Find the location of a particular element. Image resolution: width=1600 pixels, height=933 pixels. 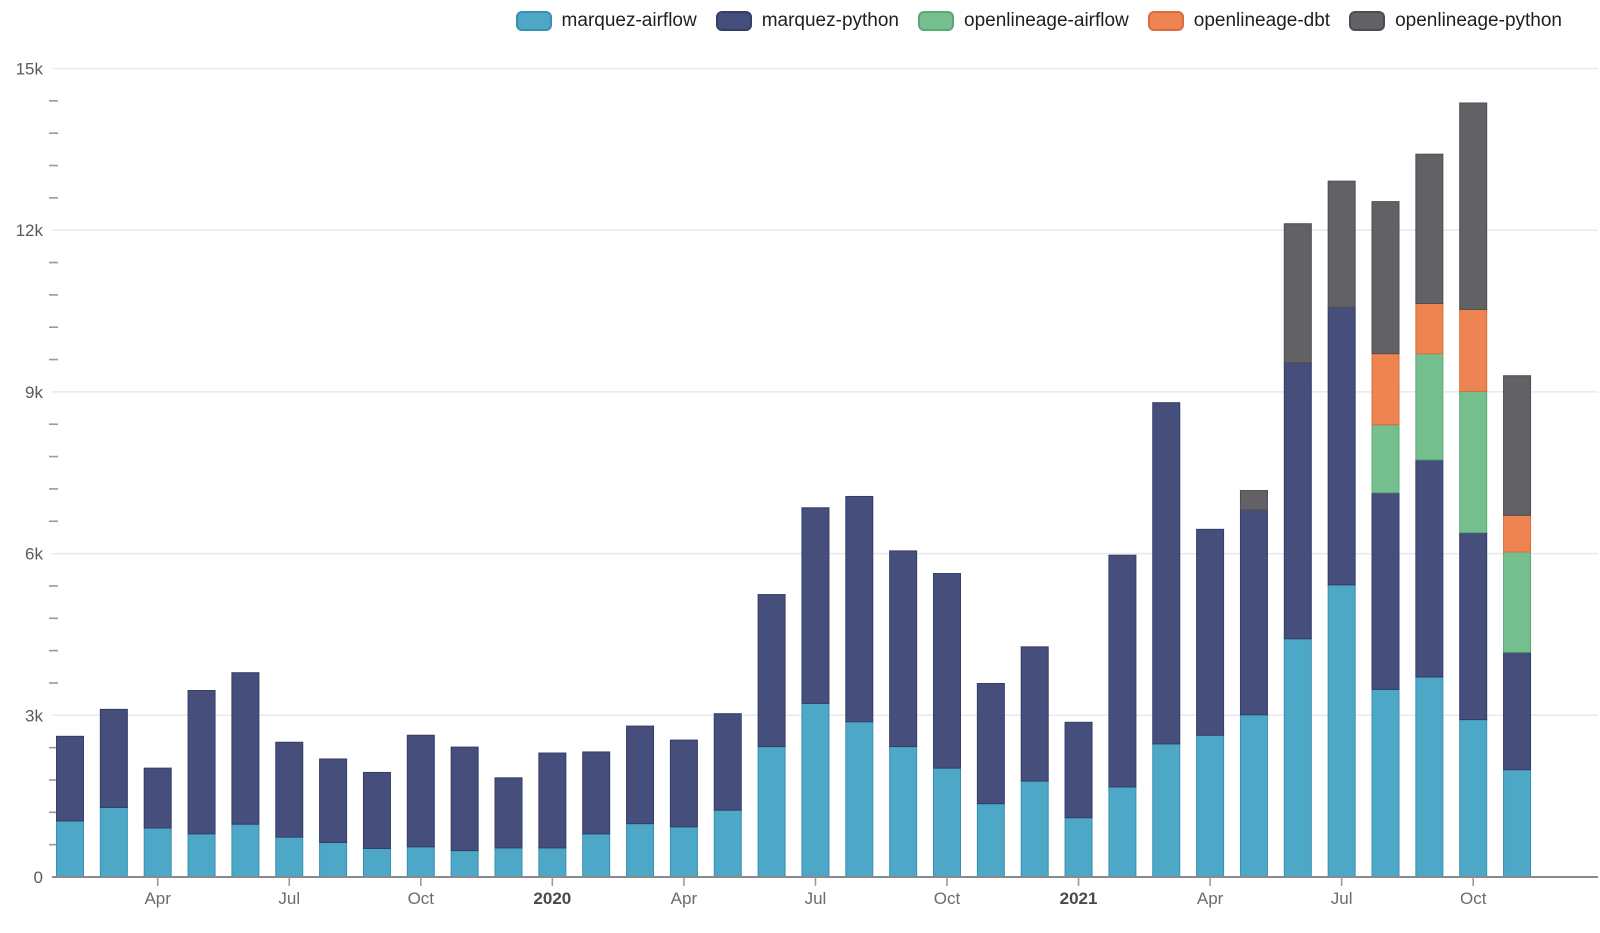

legend-item-marquez-airflow: marquez-airflow is located at coordinates (606, 21).